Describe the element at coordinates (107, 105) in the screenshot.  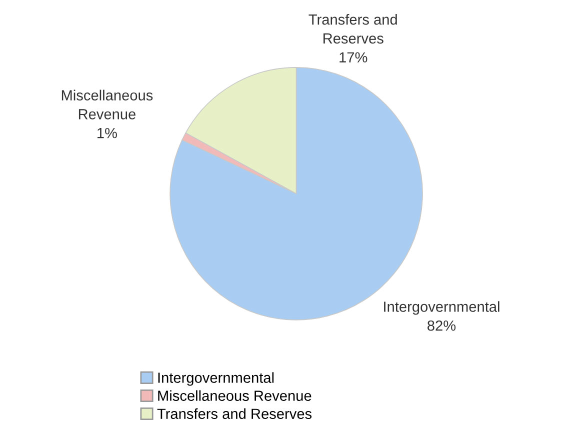
I see `slice-label: Miscellaneous Revenue` at that location.